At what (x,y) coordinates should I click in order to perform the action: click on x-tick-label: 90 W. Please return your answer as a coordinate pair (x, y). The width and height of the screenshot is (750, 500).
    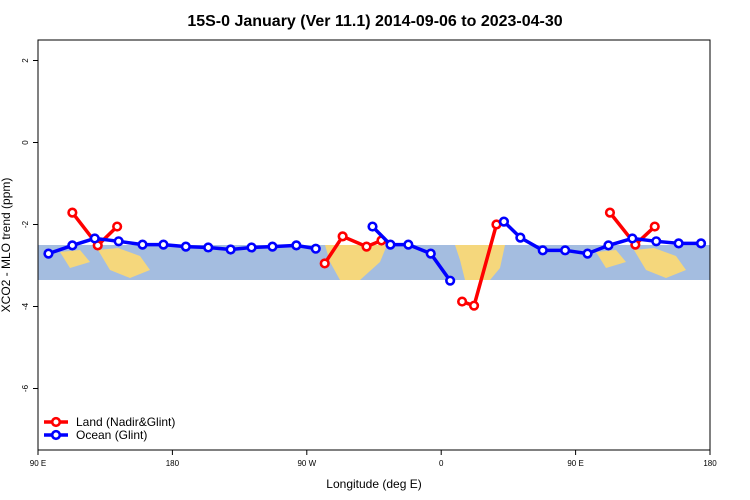
    Looking at the image, I should click on (306, 463).